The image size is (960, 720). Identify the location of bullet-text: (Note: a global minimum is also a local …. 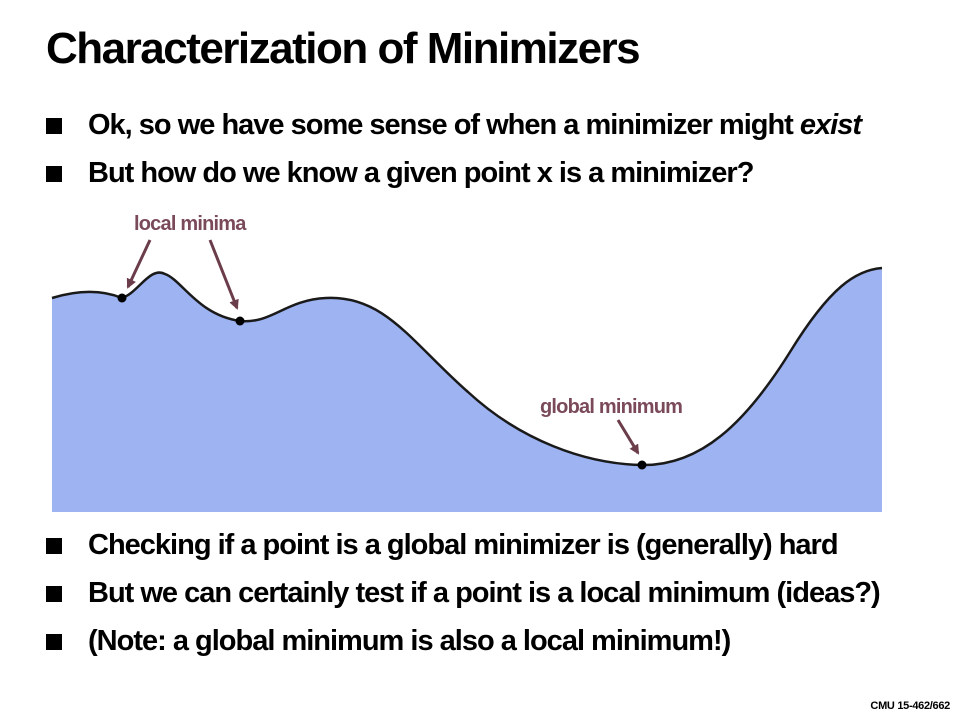
(409, 641).